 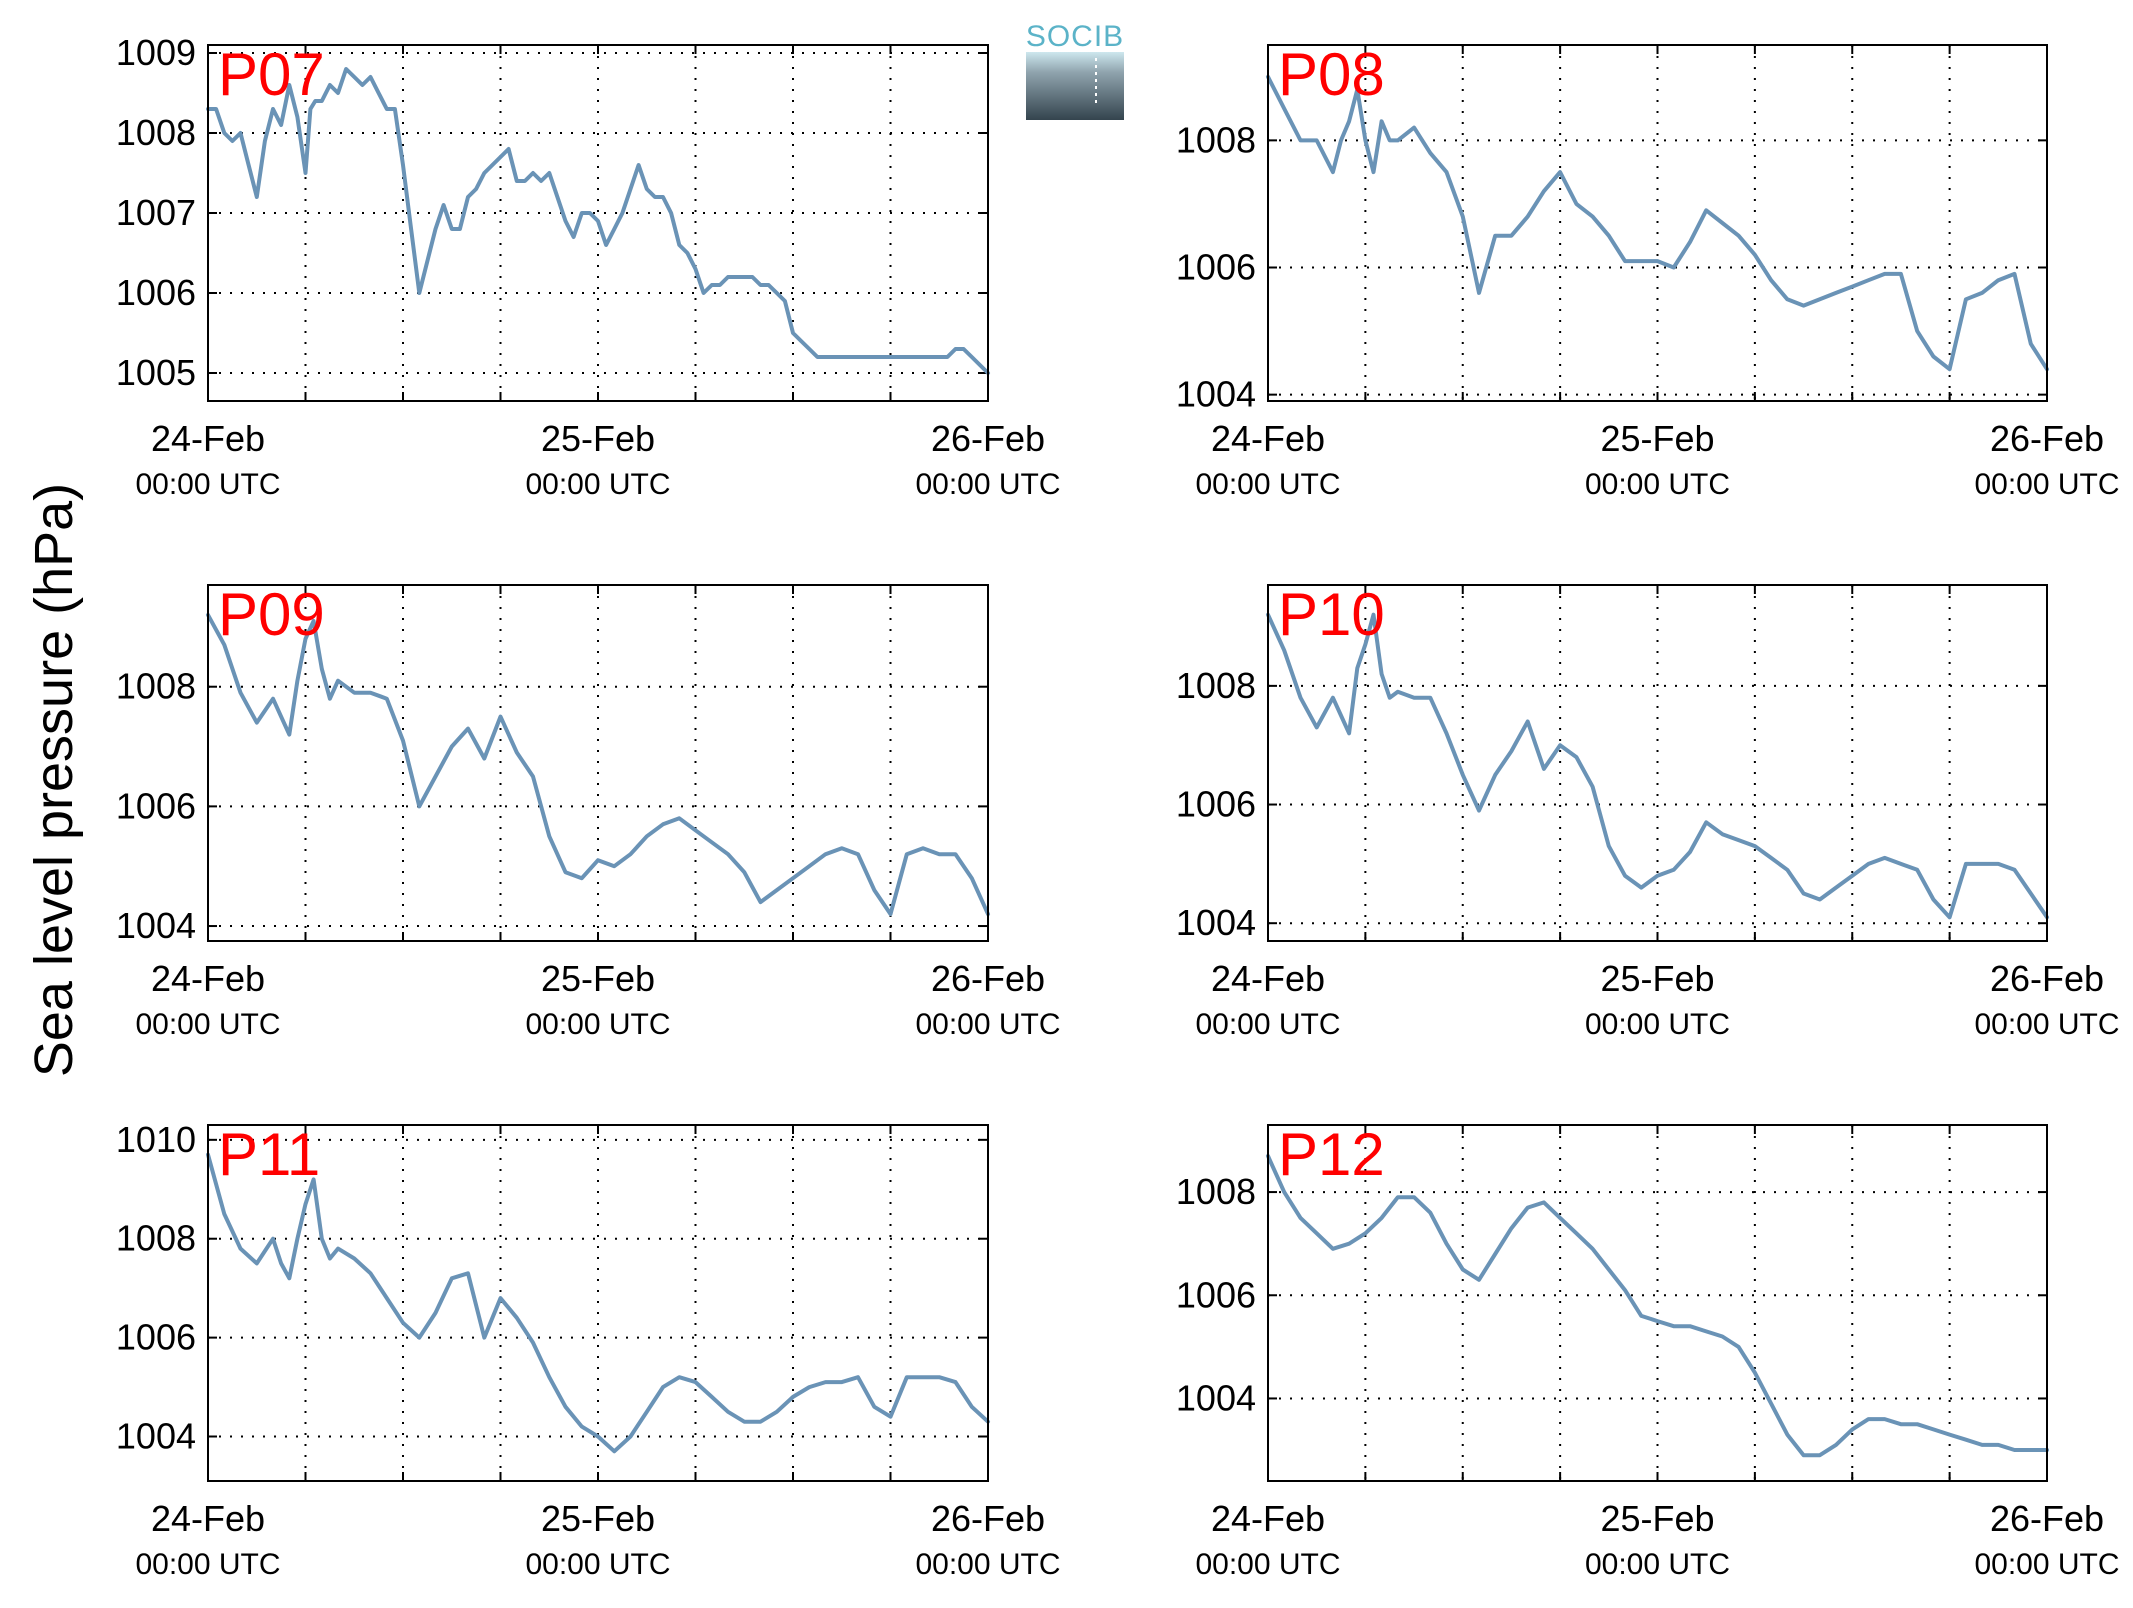 What do you see at coordinates (269, 1154) in the screenshot?
I see `panel-label: P11` at bounding box center [269, 1154].